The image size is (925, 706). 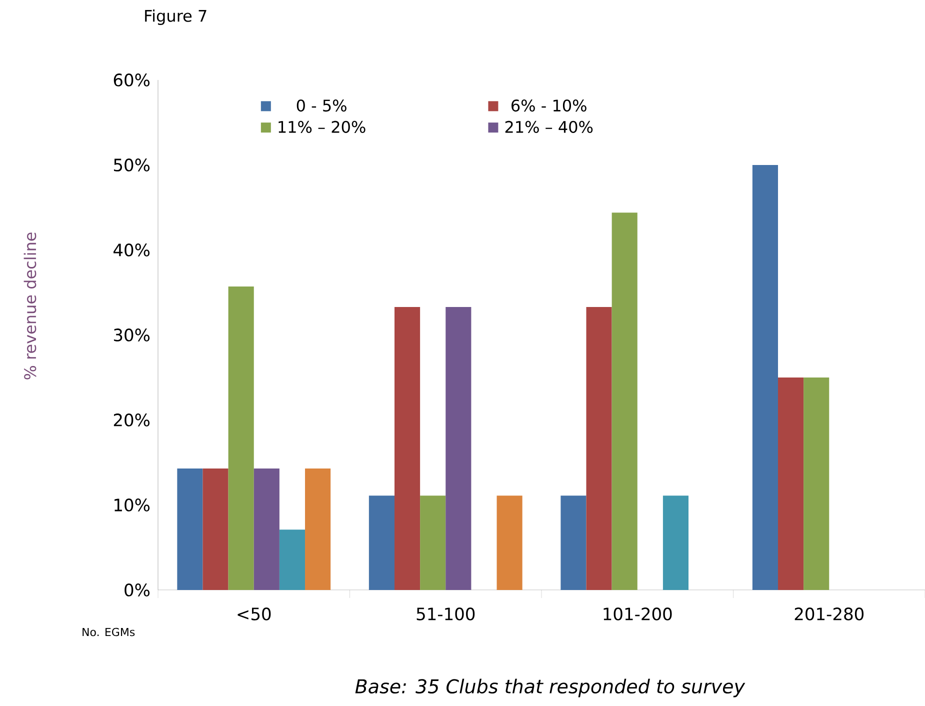 I want to click on legend-label: 21% – 40%, so click(x=549, y=126).